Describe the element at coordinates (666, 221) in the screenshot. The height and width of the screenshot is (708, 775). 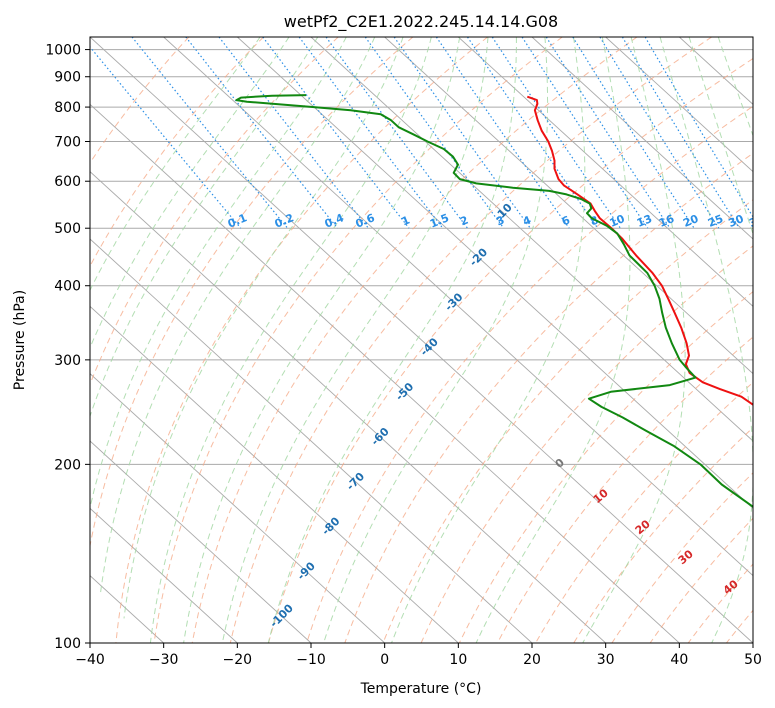
I see `mixing-ratio-label: 16` at that location.